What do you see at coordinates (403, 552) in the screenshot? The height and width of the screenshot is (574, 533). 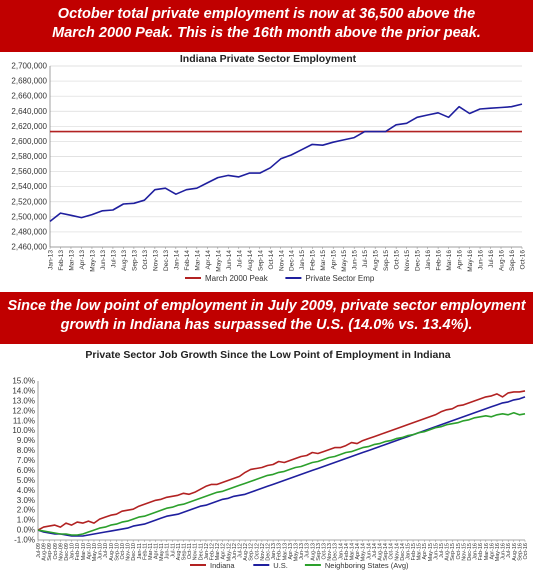 I see `x-tick-label: Dec-14` at bounding box center [403, 552].